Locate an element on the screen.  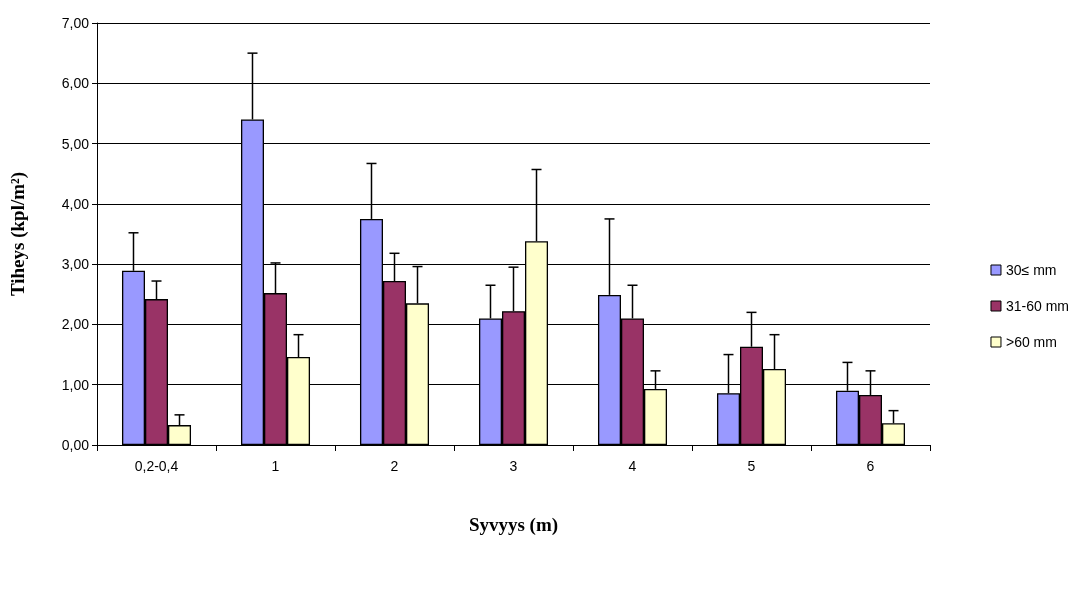
x-axis-title: Syvyys (m) is located at coordinates (513, 525).